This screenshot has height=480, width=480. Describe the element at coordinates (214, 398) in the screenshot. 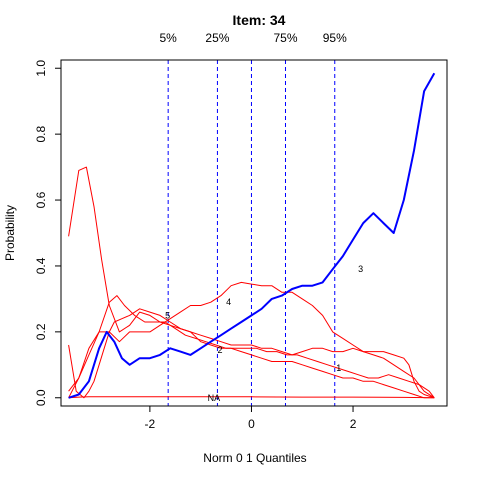

I see `curve-label-na: NA` at that location.